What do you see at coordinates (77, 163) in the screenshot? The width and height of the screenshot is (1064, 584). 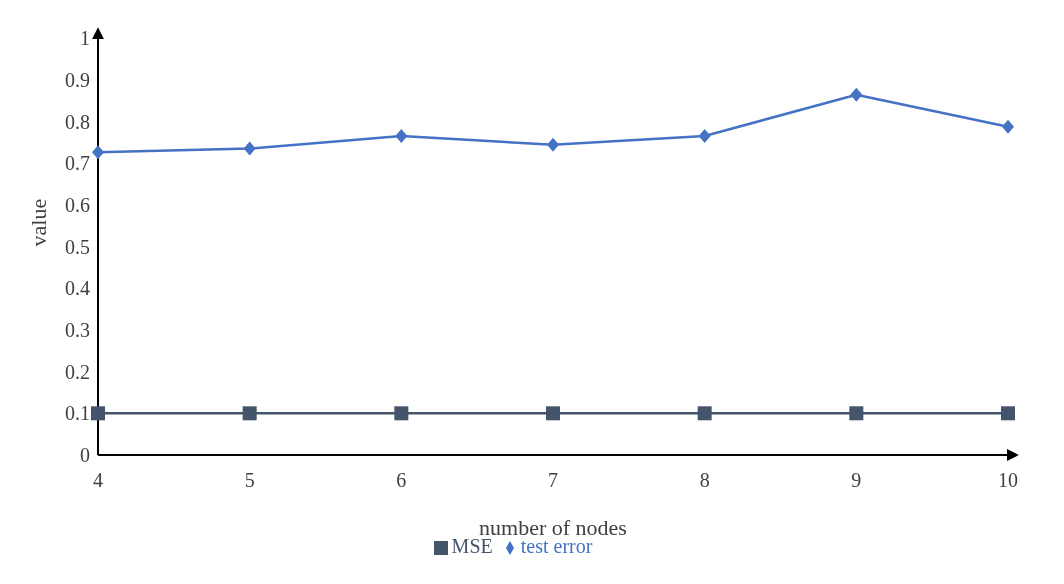 I see `y-tick-label: 0.7` at bounding box center [77, 163].